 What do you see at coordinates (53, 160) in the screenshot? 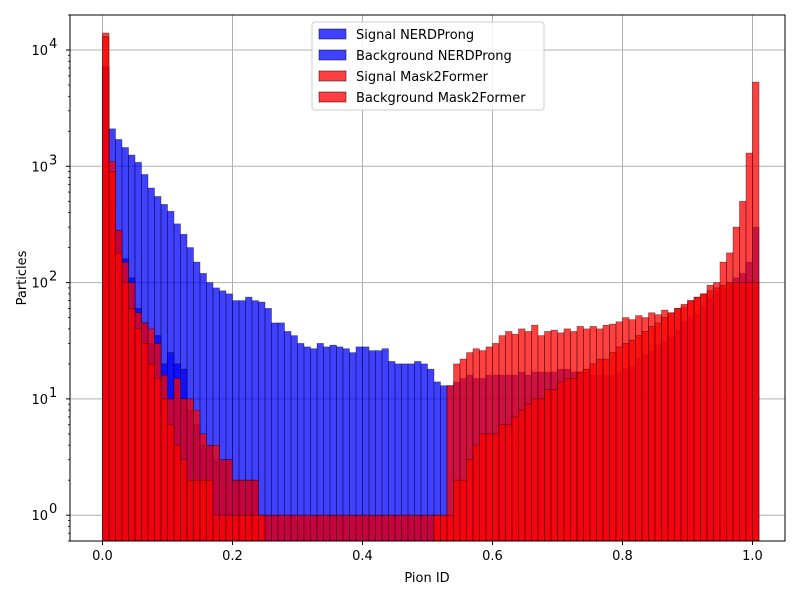
I see `y-tick-exponent: 3` at bounding box center [53, 160].